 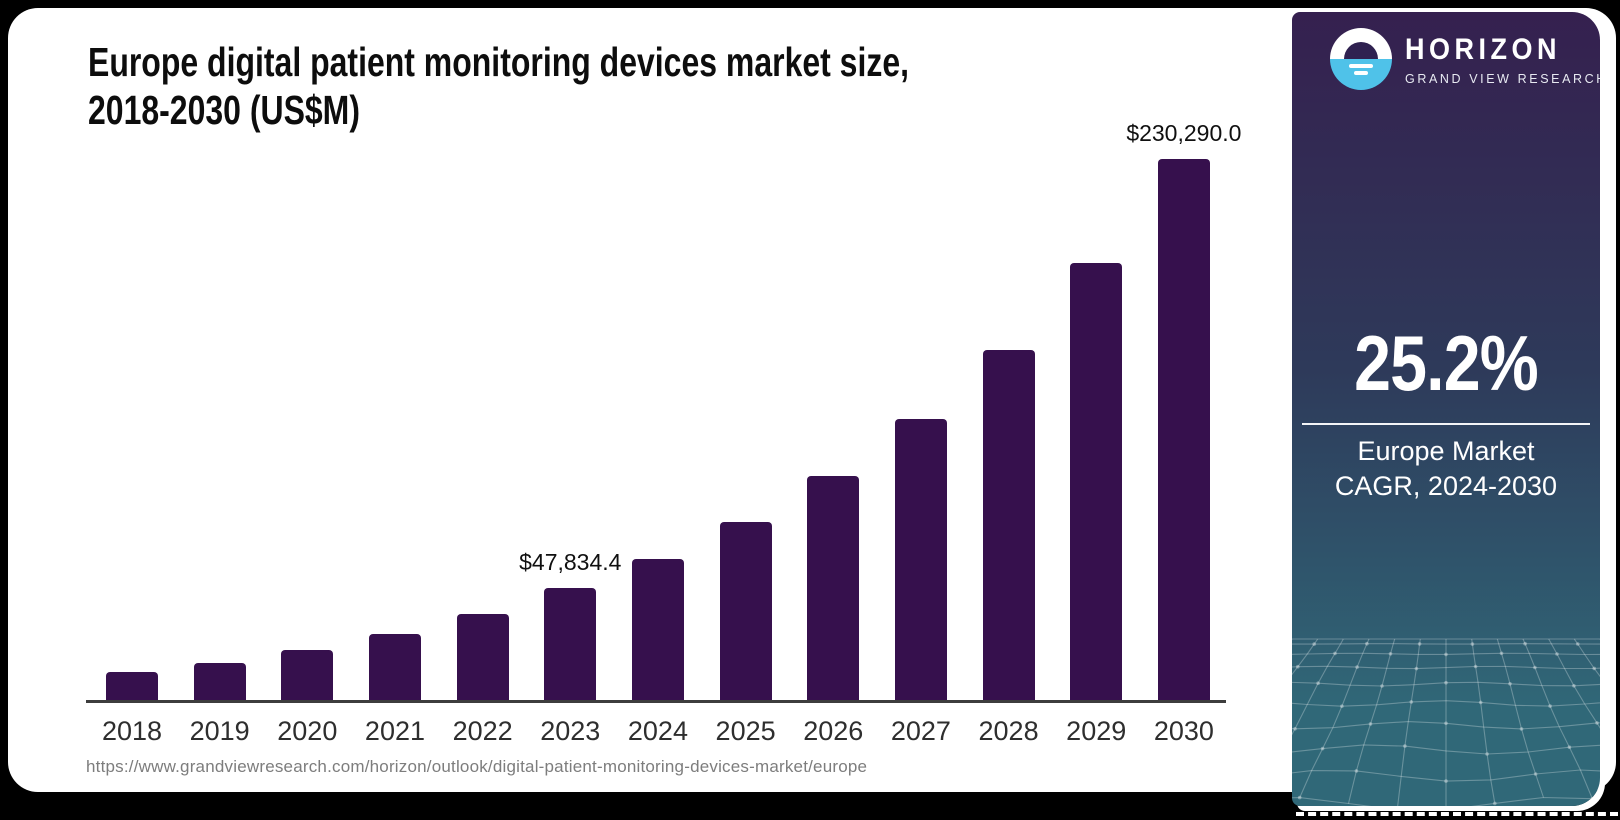 What do you see at coordinates (132, 446) in the screenshot?
I see `bar-group: 2018` at bounding box center [132, 446].